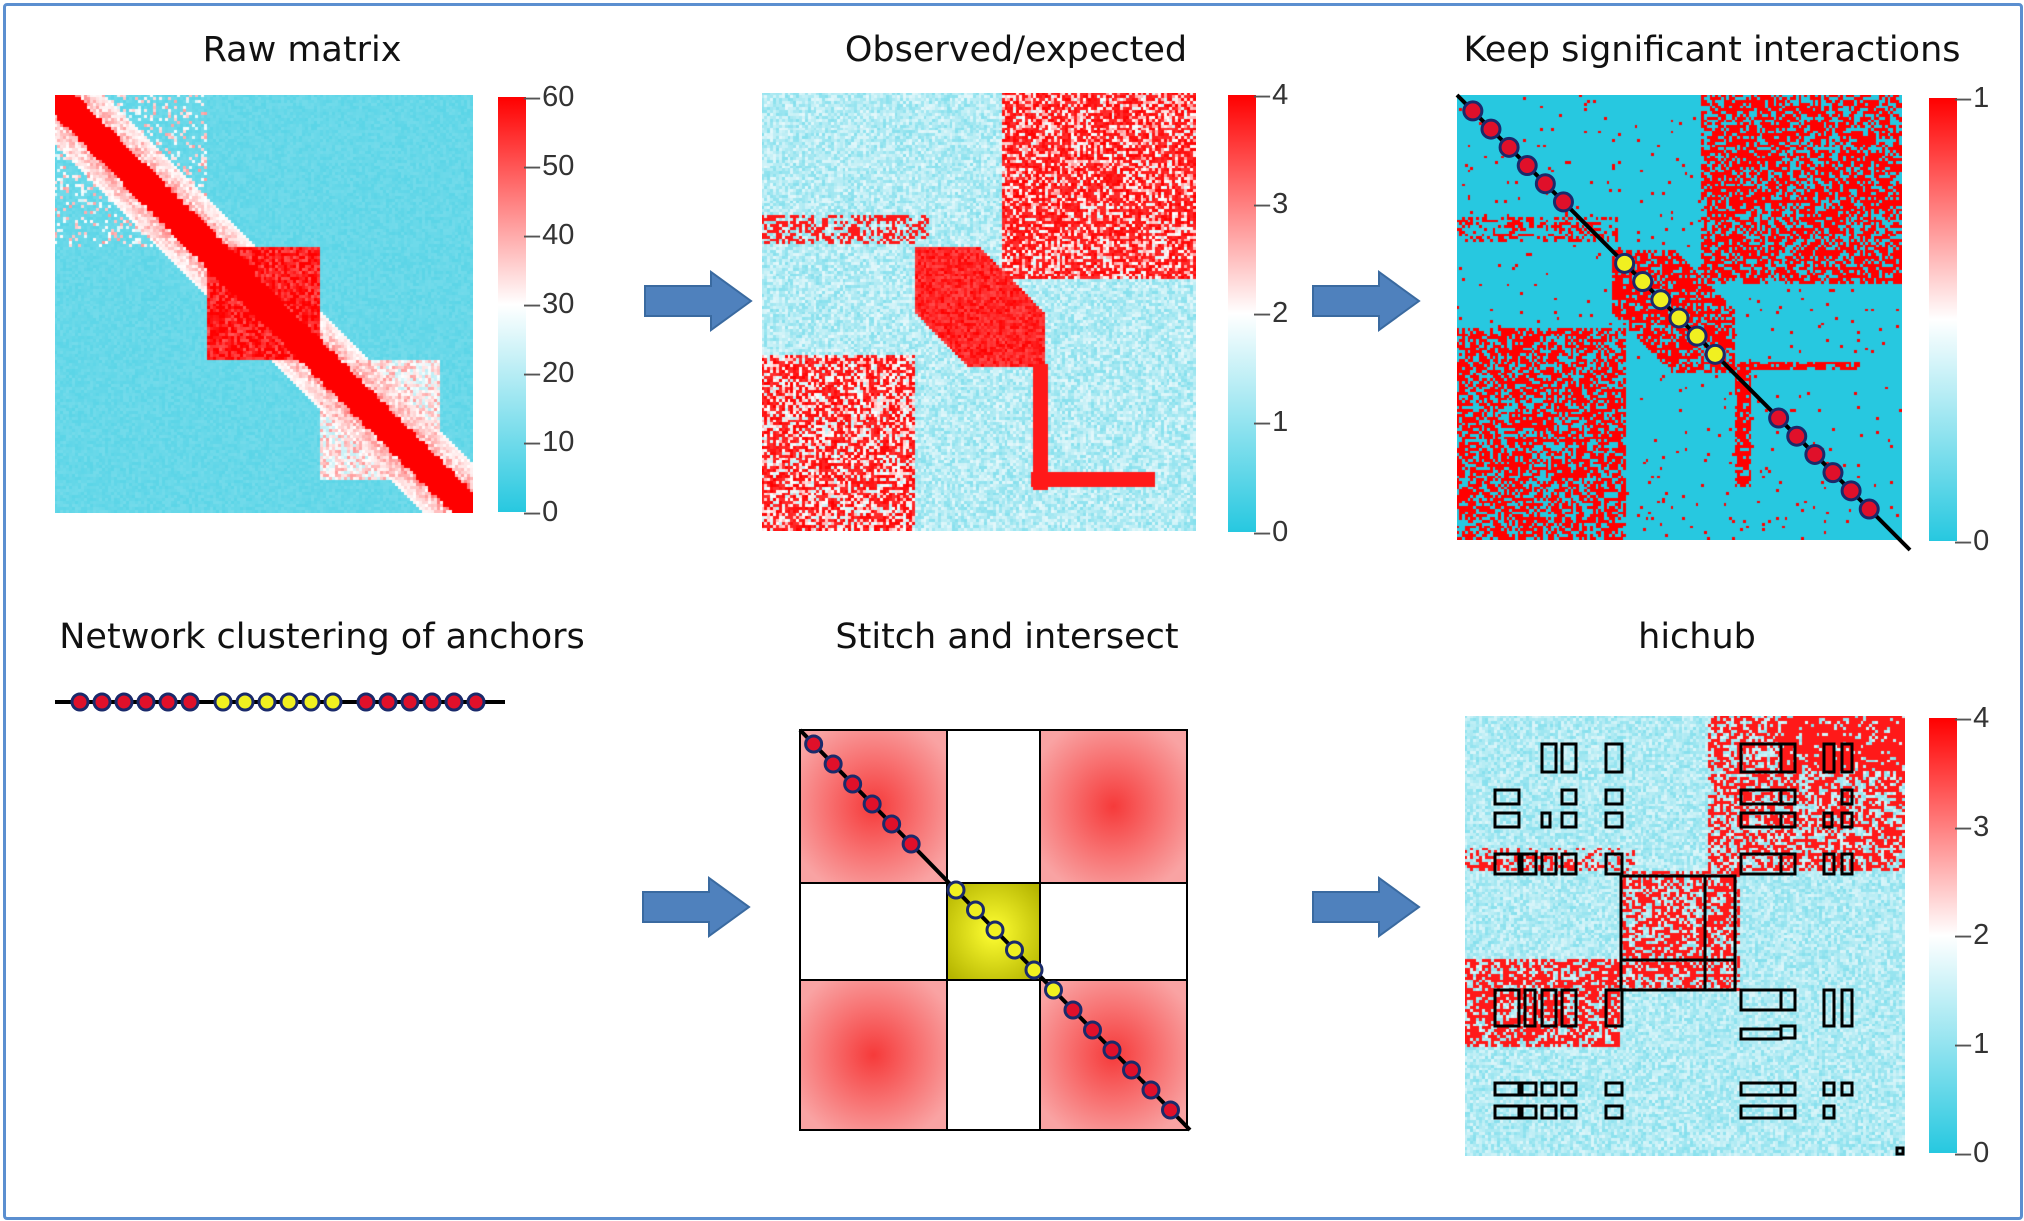  Describe the element at coordinates (1016, 50) in the screenshot. I see `observed-expected-title: Observed/expected` at that location.